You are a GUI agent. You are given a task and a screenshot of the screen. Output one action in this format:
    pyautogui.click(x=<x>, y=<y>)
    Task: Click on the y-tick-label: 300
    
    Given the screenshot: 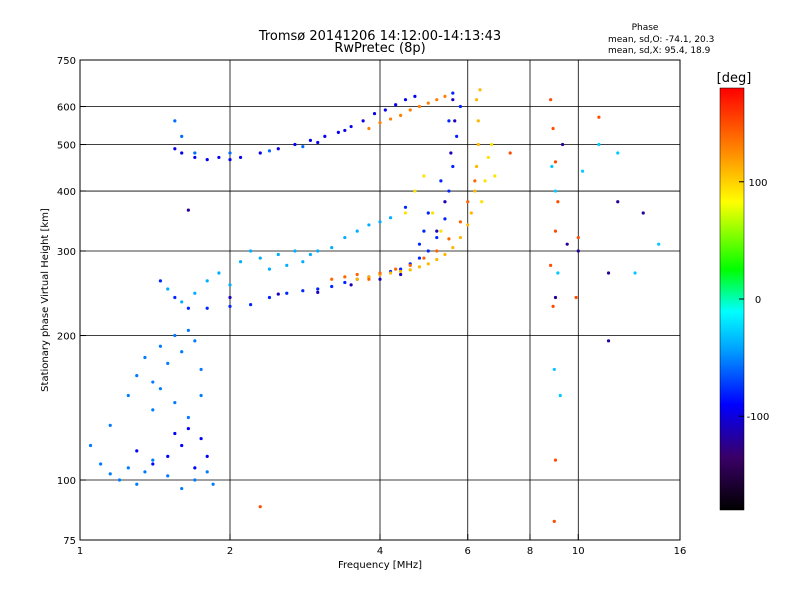 What is the action you would take?
    pyautogui.click(x=66, y=252)
    